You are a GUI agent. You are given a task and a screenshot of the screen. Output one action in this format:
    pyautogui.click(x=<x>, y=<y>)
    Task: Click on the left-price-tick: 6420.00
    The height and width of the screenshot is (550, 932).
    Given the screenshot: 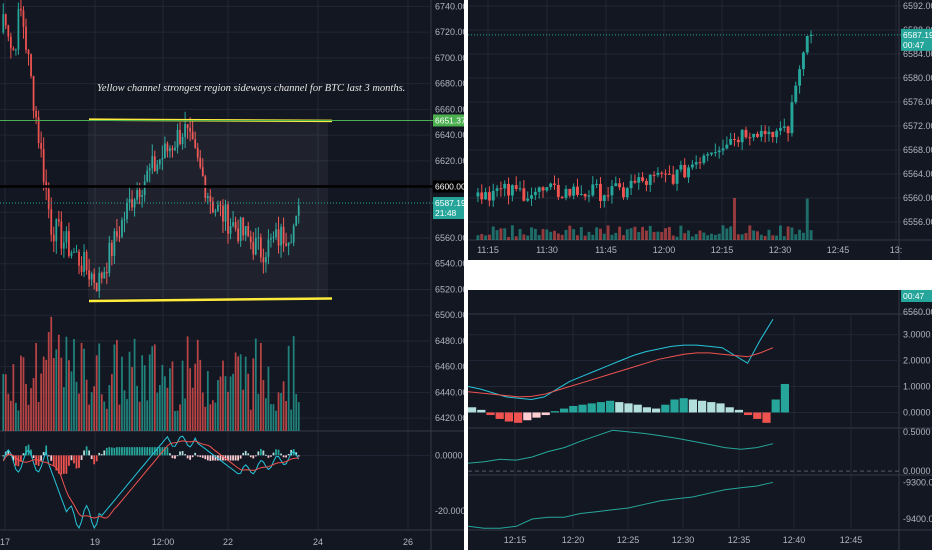 What is the action you would take?
    pyautogui.click(x=449, y=418)
    